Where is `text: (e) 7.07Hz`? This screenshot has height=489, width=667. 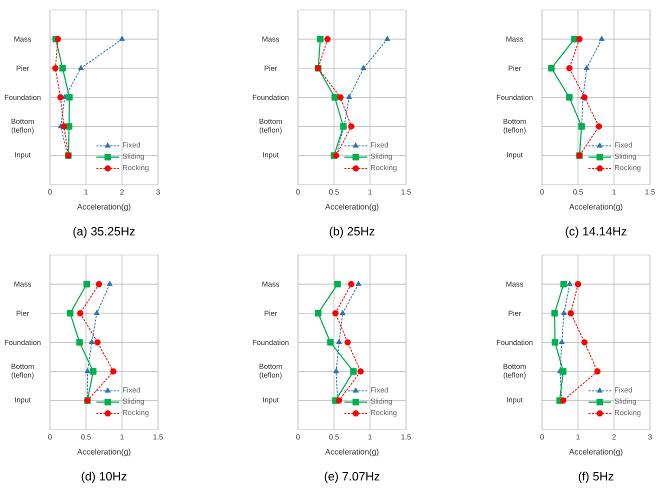 text: (e) 7.07Hz is located at coordinates (352, 477).